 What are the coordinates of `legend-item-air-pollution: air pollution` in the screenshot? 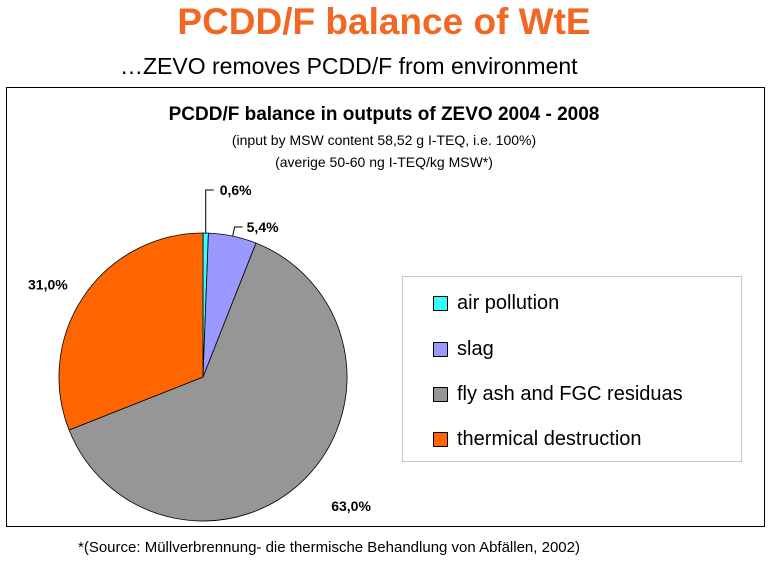 It's located at (496, 303).